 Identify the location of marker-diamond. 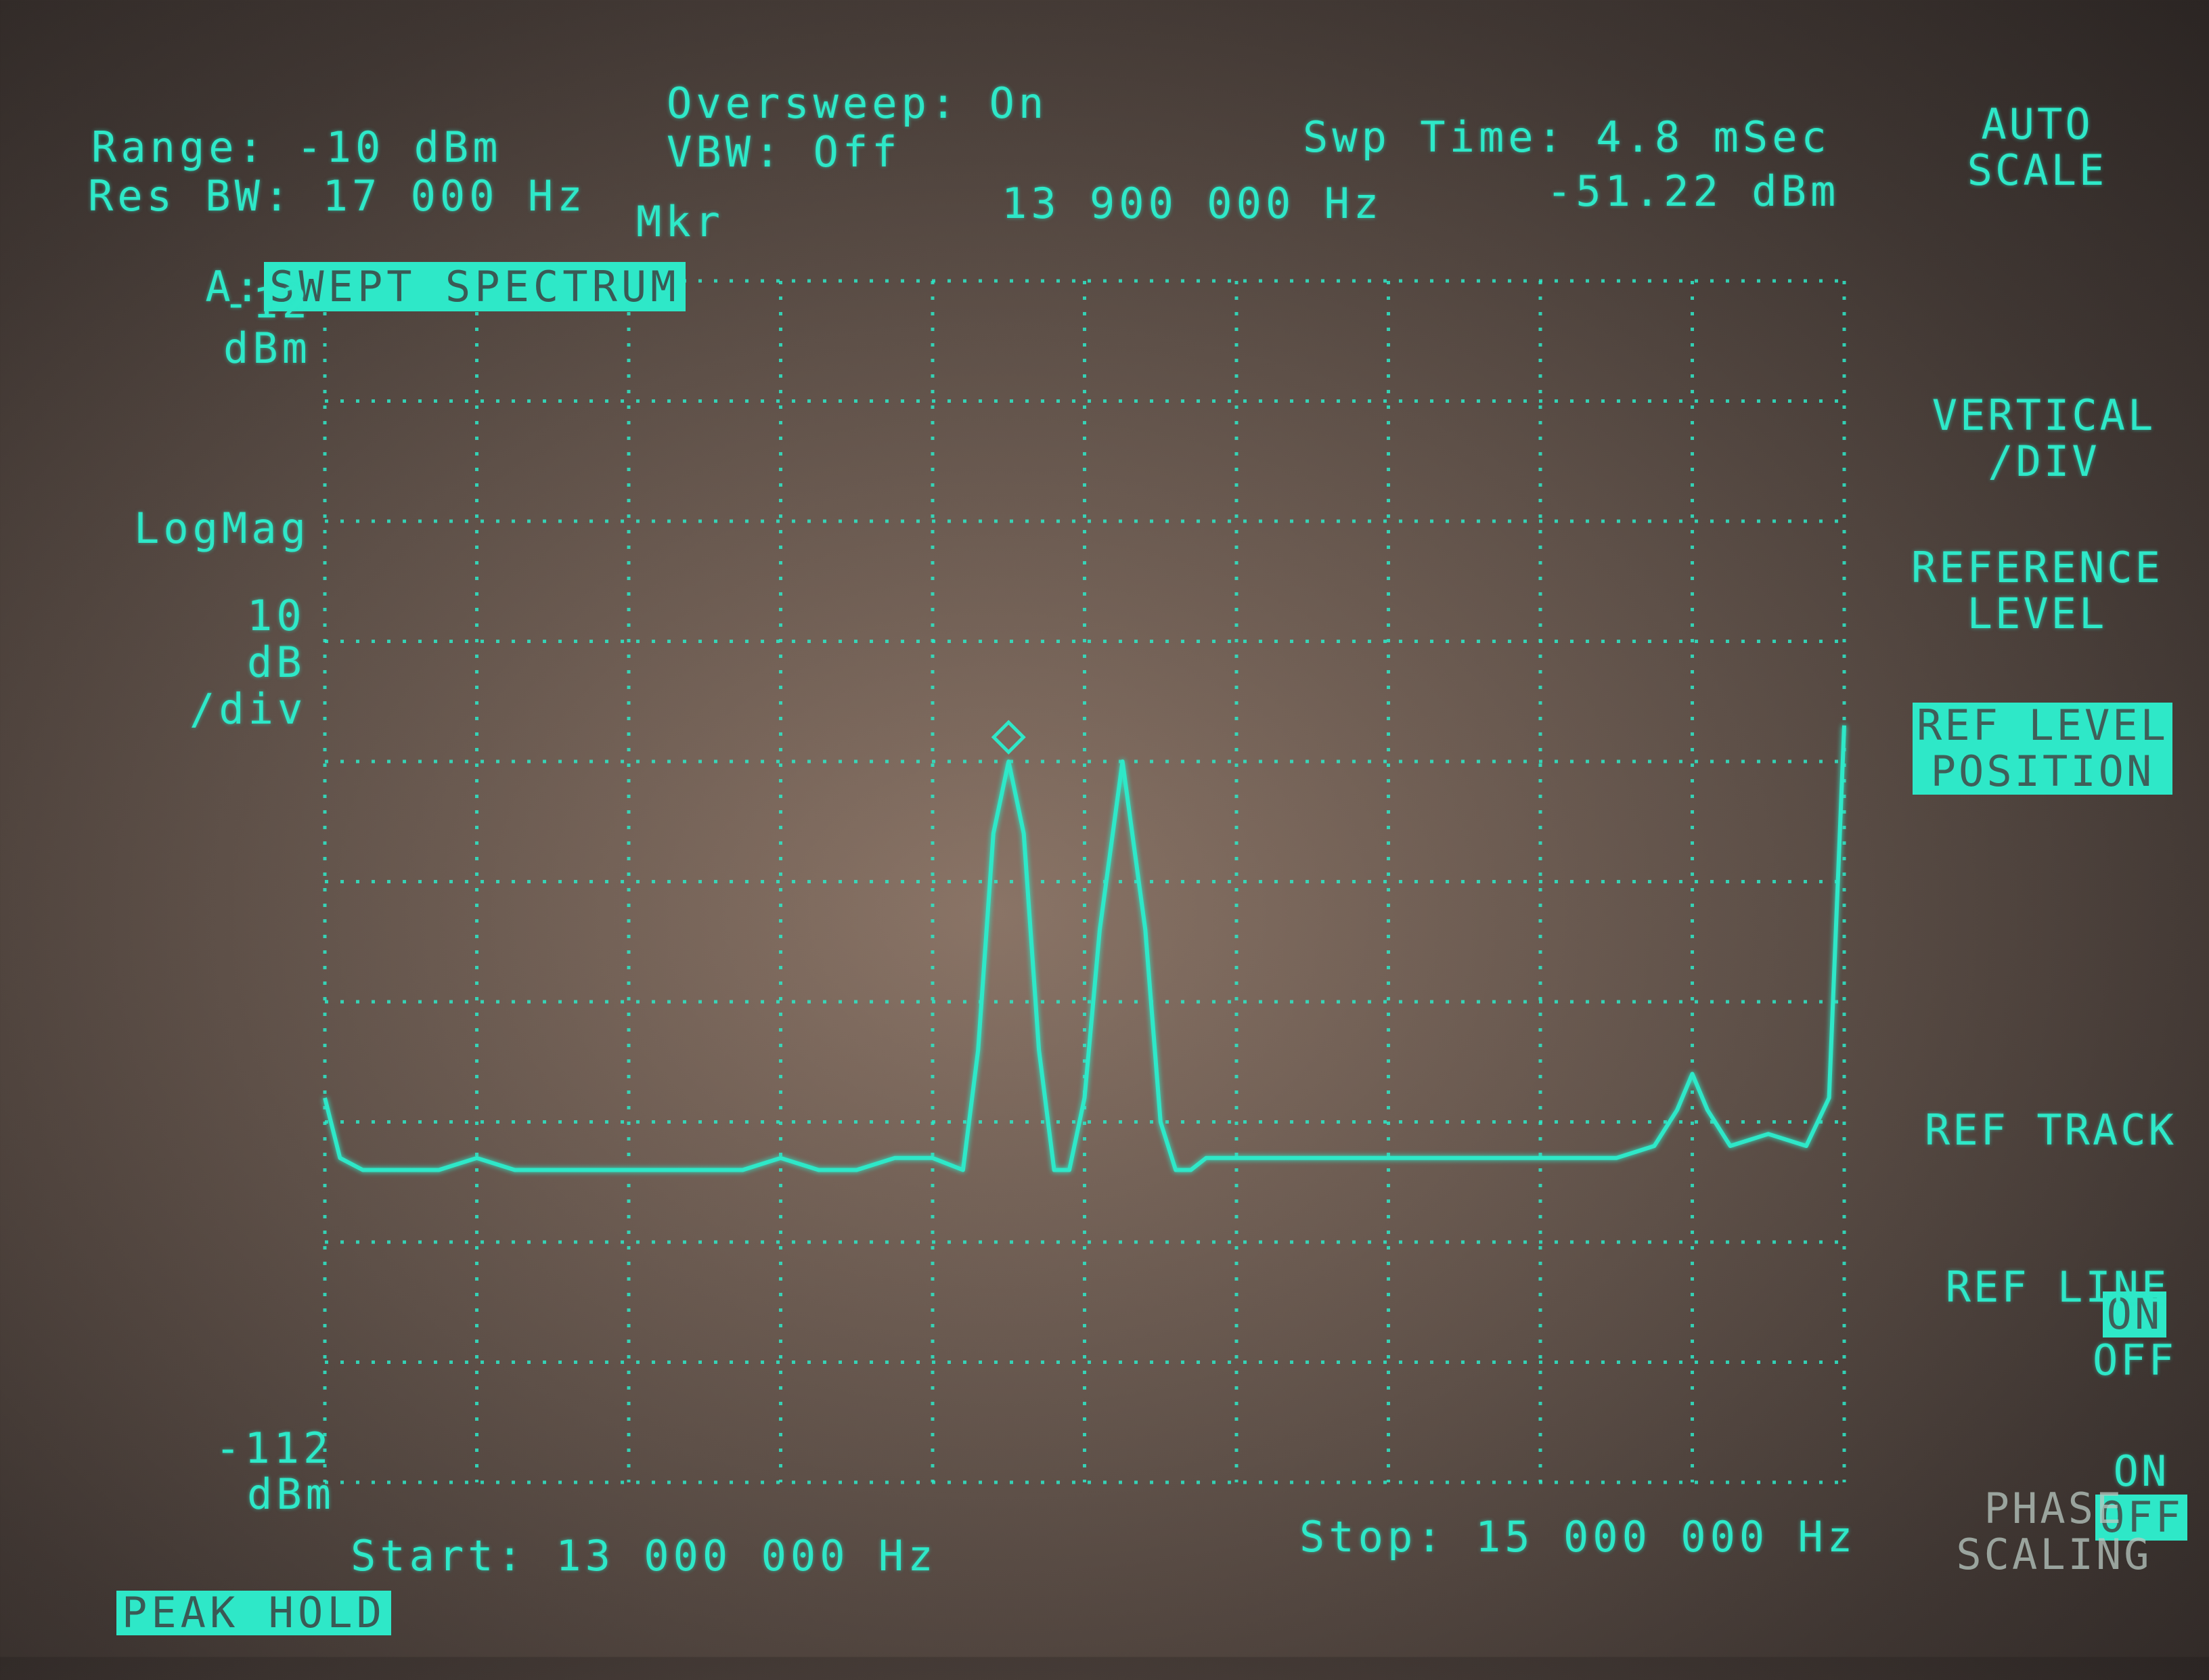
(1008, 738).